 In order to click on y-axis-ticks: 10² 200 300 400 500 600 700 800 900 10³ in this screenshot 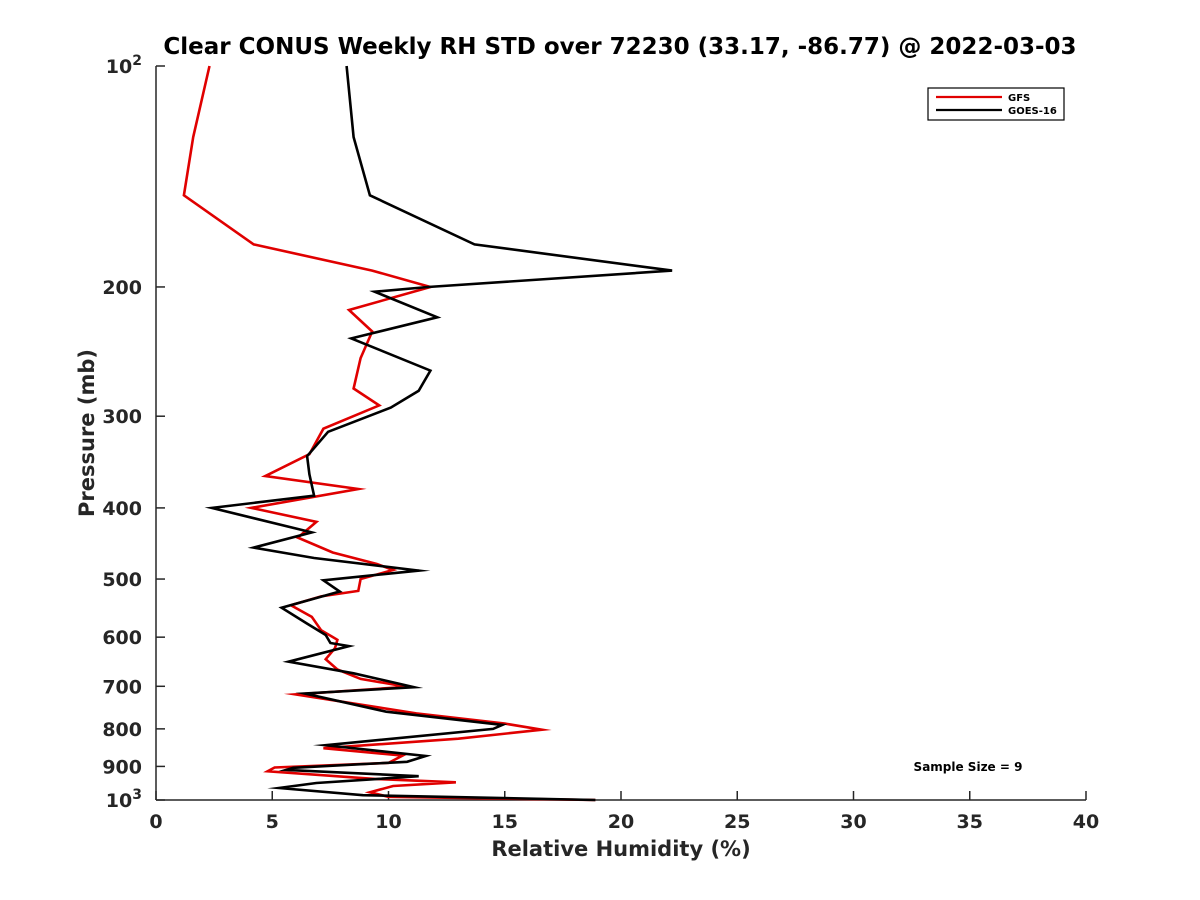, I will do `click(133, 432)`.